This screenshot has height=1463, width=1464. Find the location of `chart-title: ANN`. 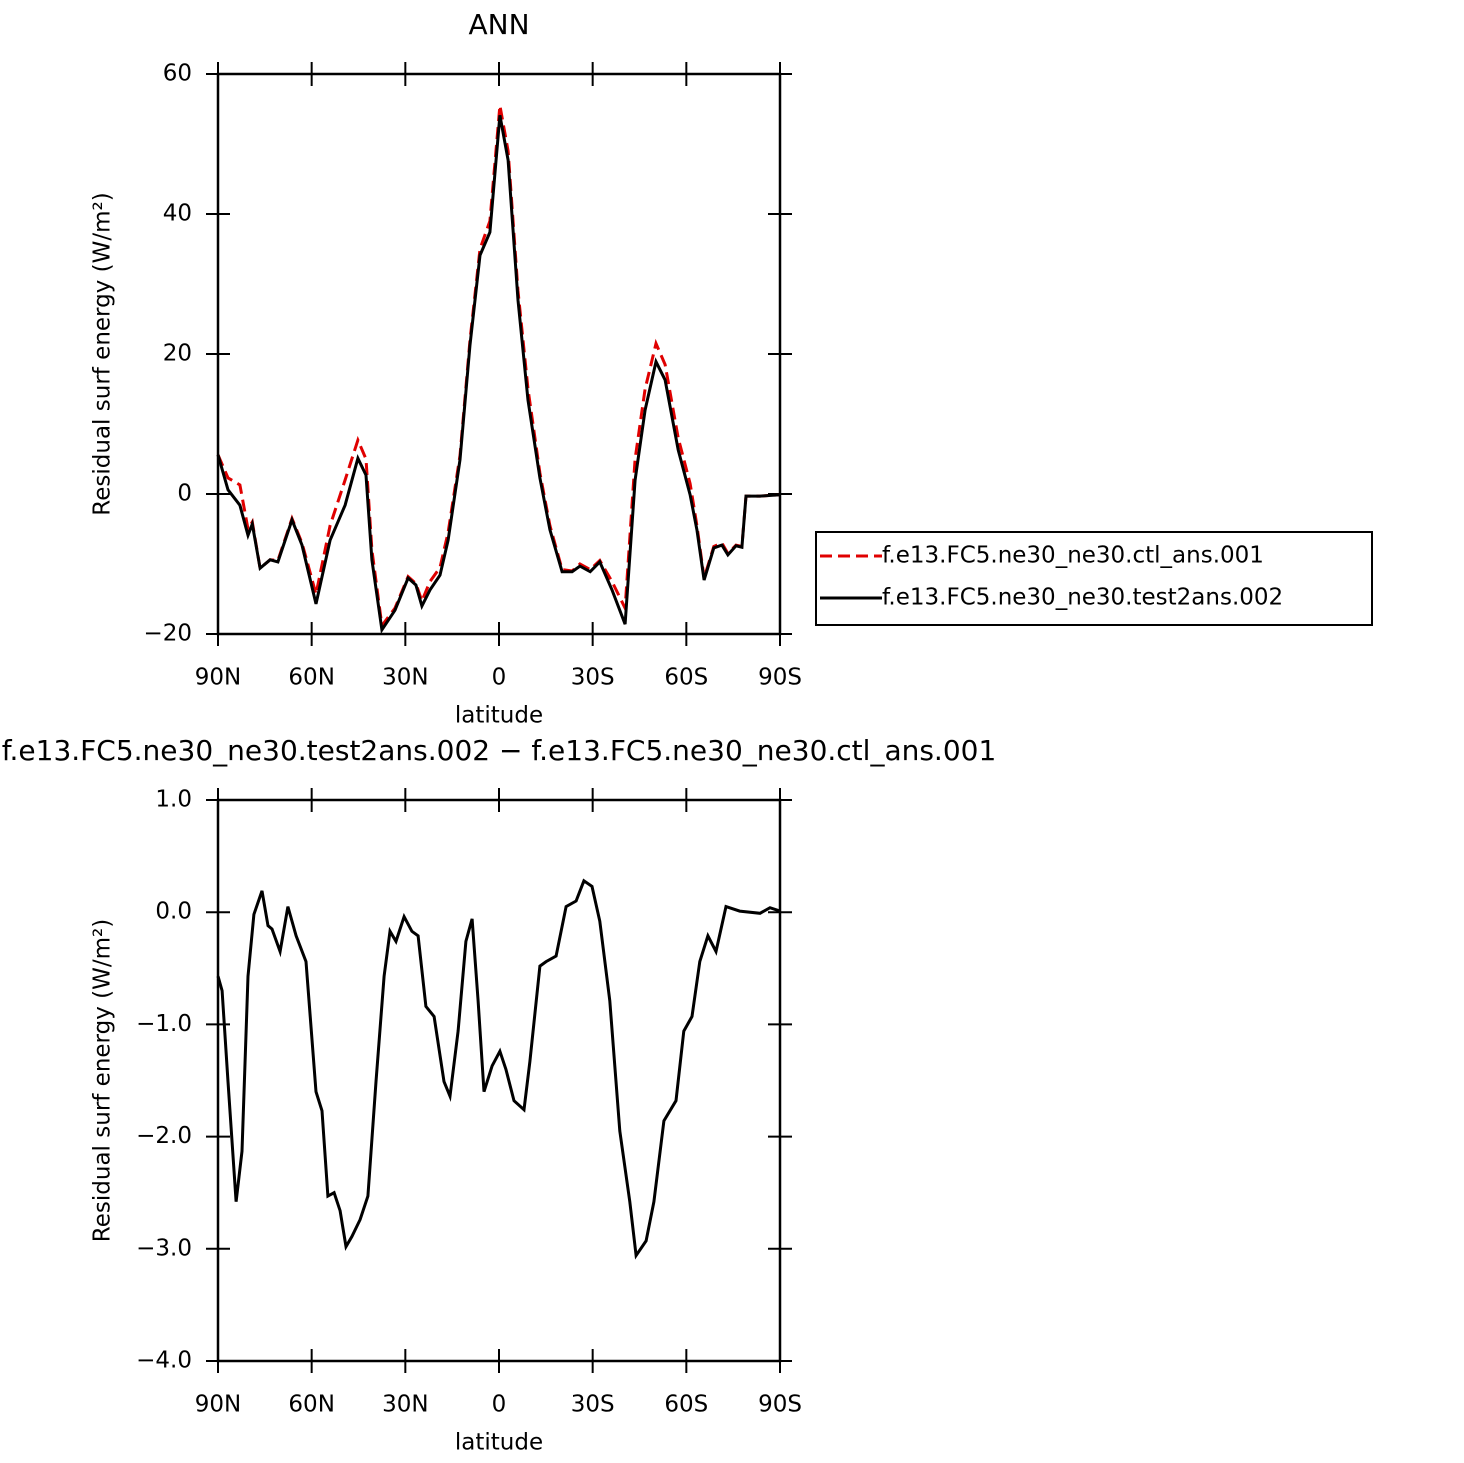

chart-title: ANN is located at coordinates (498, 24).